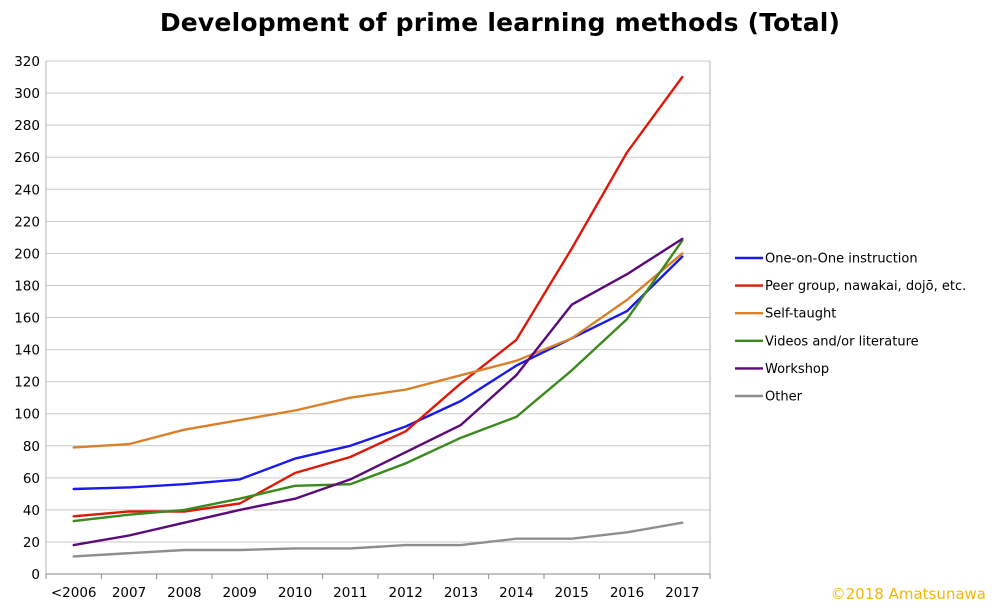  What do you see at coordinates (27, 415) in the screenshot?
I see `y-tick-label: 100` at bounding box center [27, 415].